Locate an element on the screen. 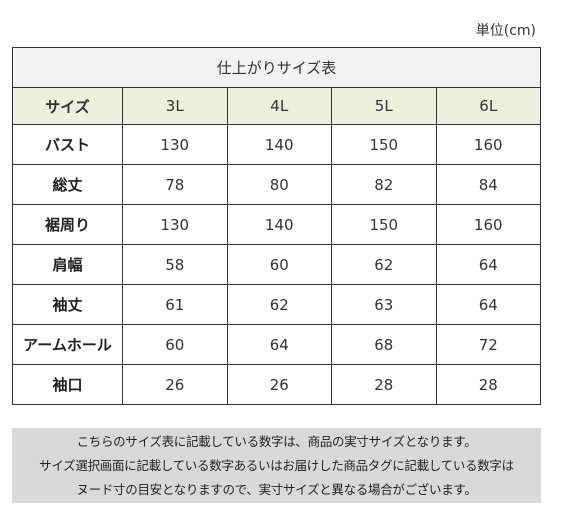 Image resolution: width=562 pixels, height=512 pixels. table-header-row: サイズ 3L 4L 5L 6L is located at coordinates (276, 106).